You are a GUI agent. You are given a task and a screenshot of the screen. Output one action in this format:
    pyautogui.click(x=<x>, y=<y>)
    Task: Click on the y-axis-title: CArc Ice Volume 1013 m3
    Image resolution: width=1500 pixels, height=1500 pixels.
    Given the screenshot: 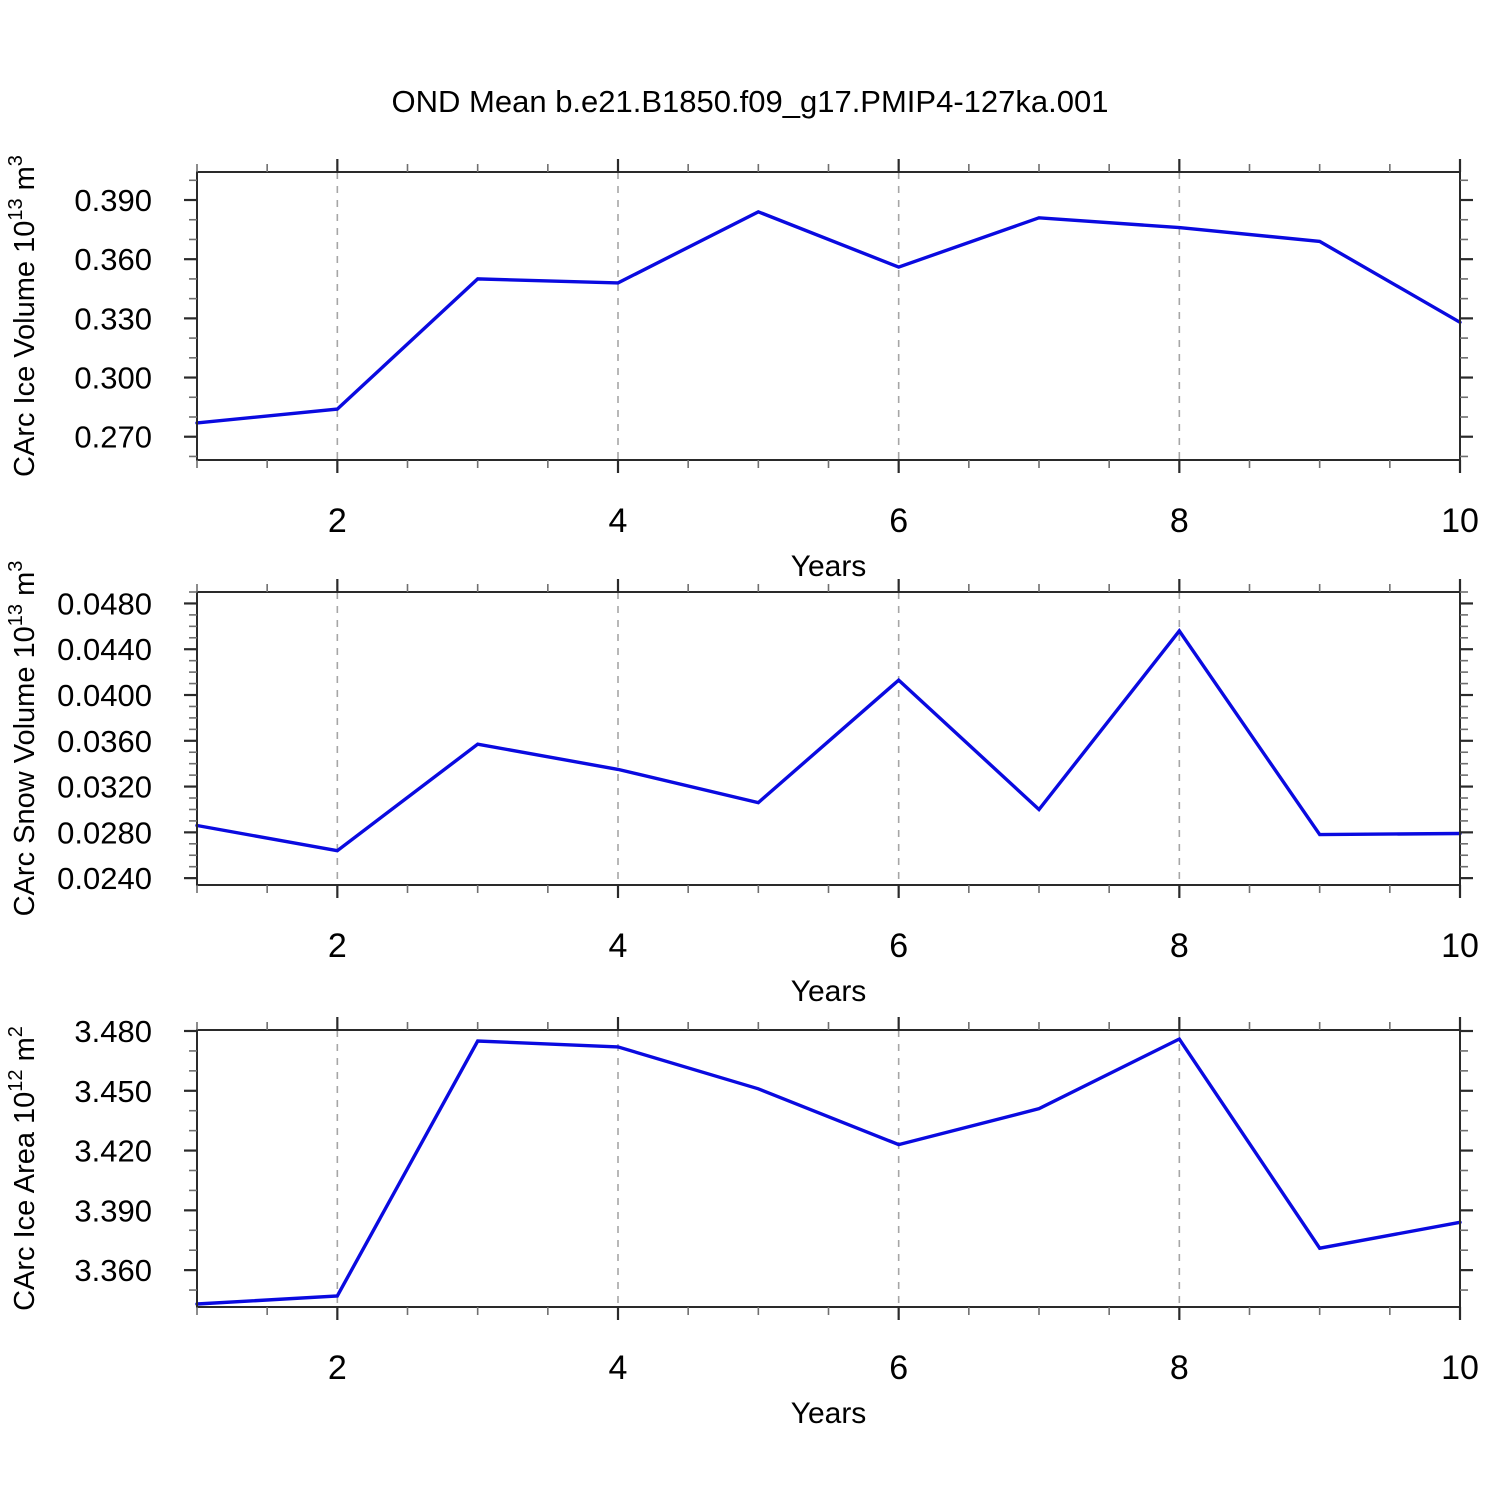 What is the action you would take?
    pyautogui.click(x=23, y=316)
    